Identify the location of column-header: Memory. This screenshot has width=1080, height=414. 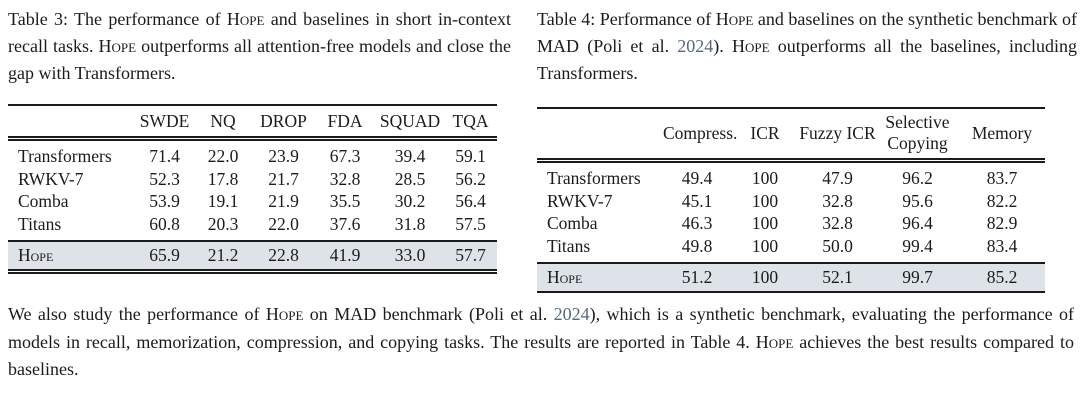
(1002, 135).